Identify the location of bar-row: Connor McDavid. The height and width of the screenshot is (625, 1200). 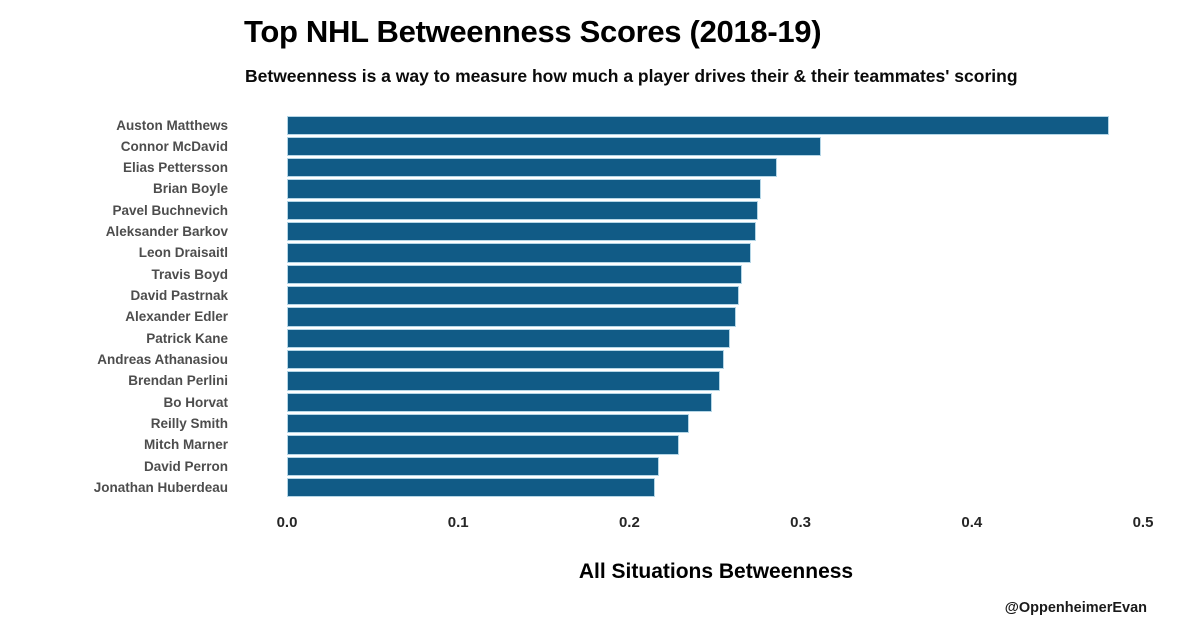
(600, 146).